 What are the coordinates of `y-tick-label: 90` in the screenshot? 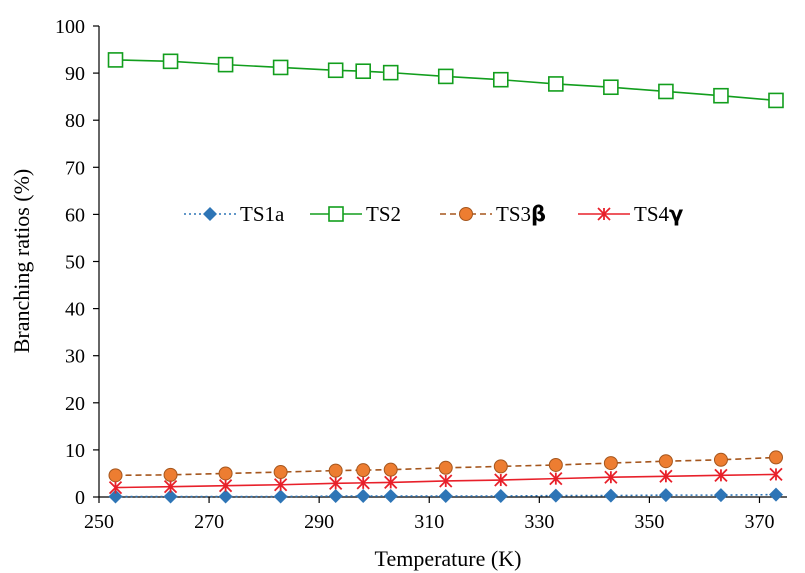 It's located at (75, 74).